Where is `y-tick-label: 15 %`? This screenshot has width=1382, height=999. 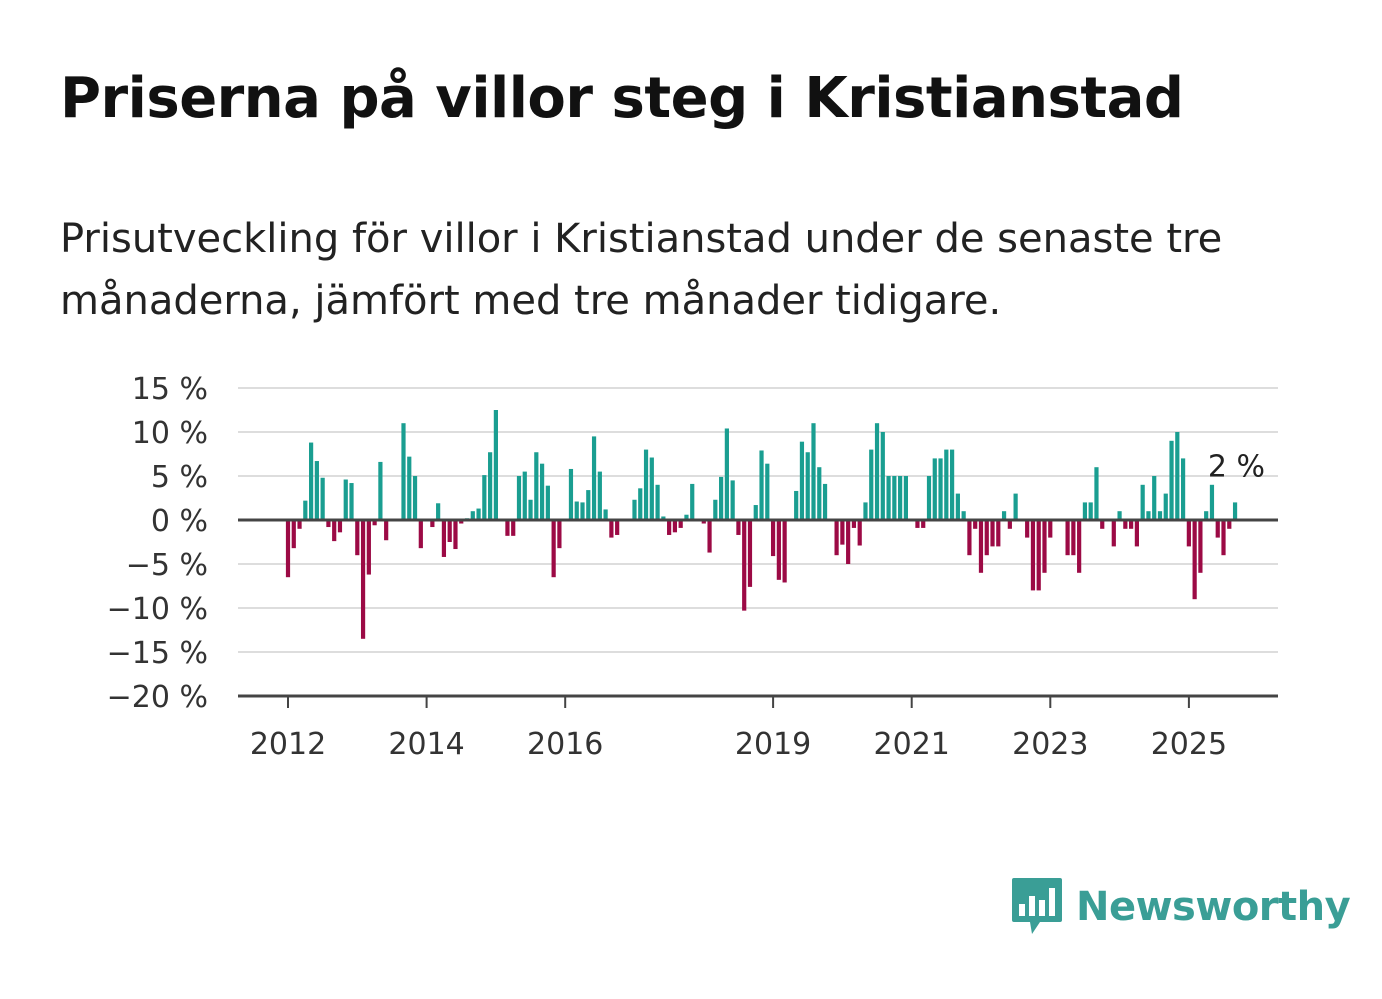 y-tick-label: 15 % is located at coordinates (170, 389).